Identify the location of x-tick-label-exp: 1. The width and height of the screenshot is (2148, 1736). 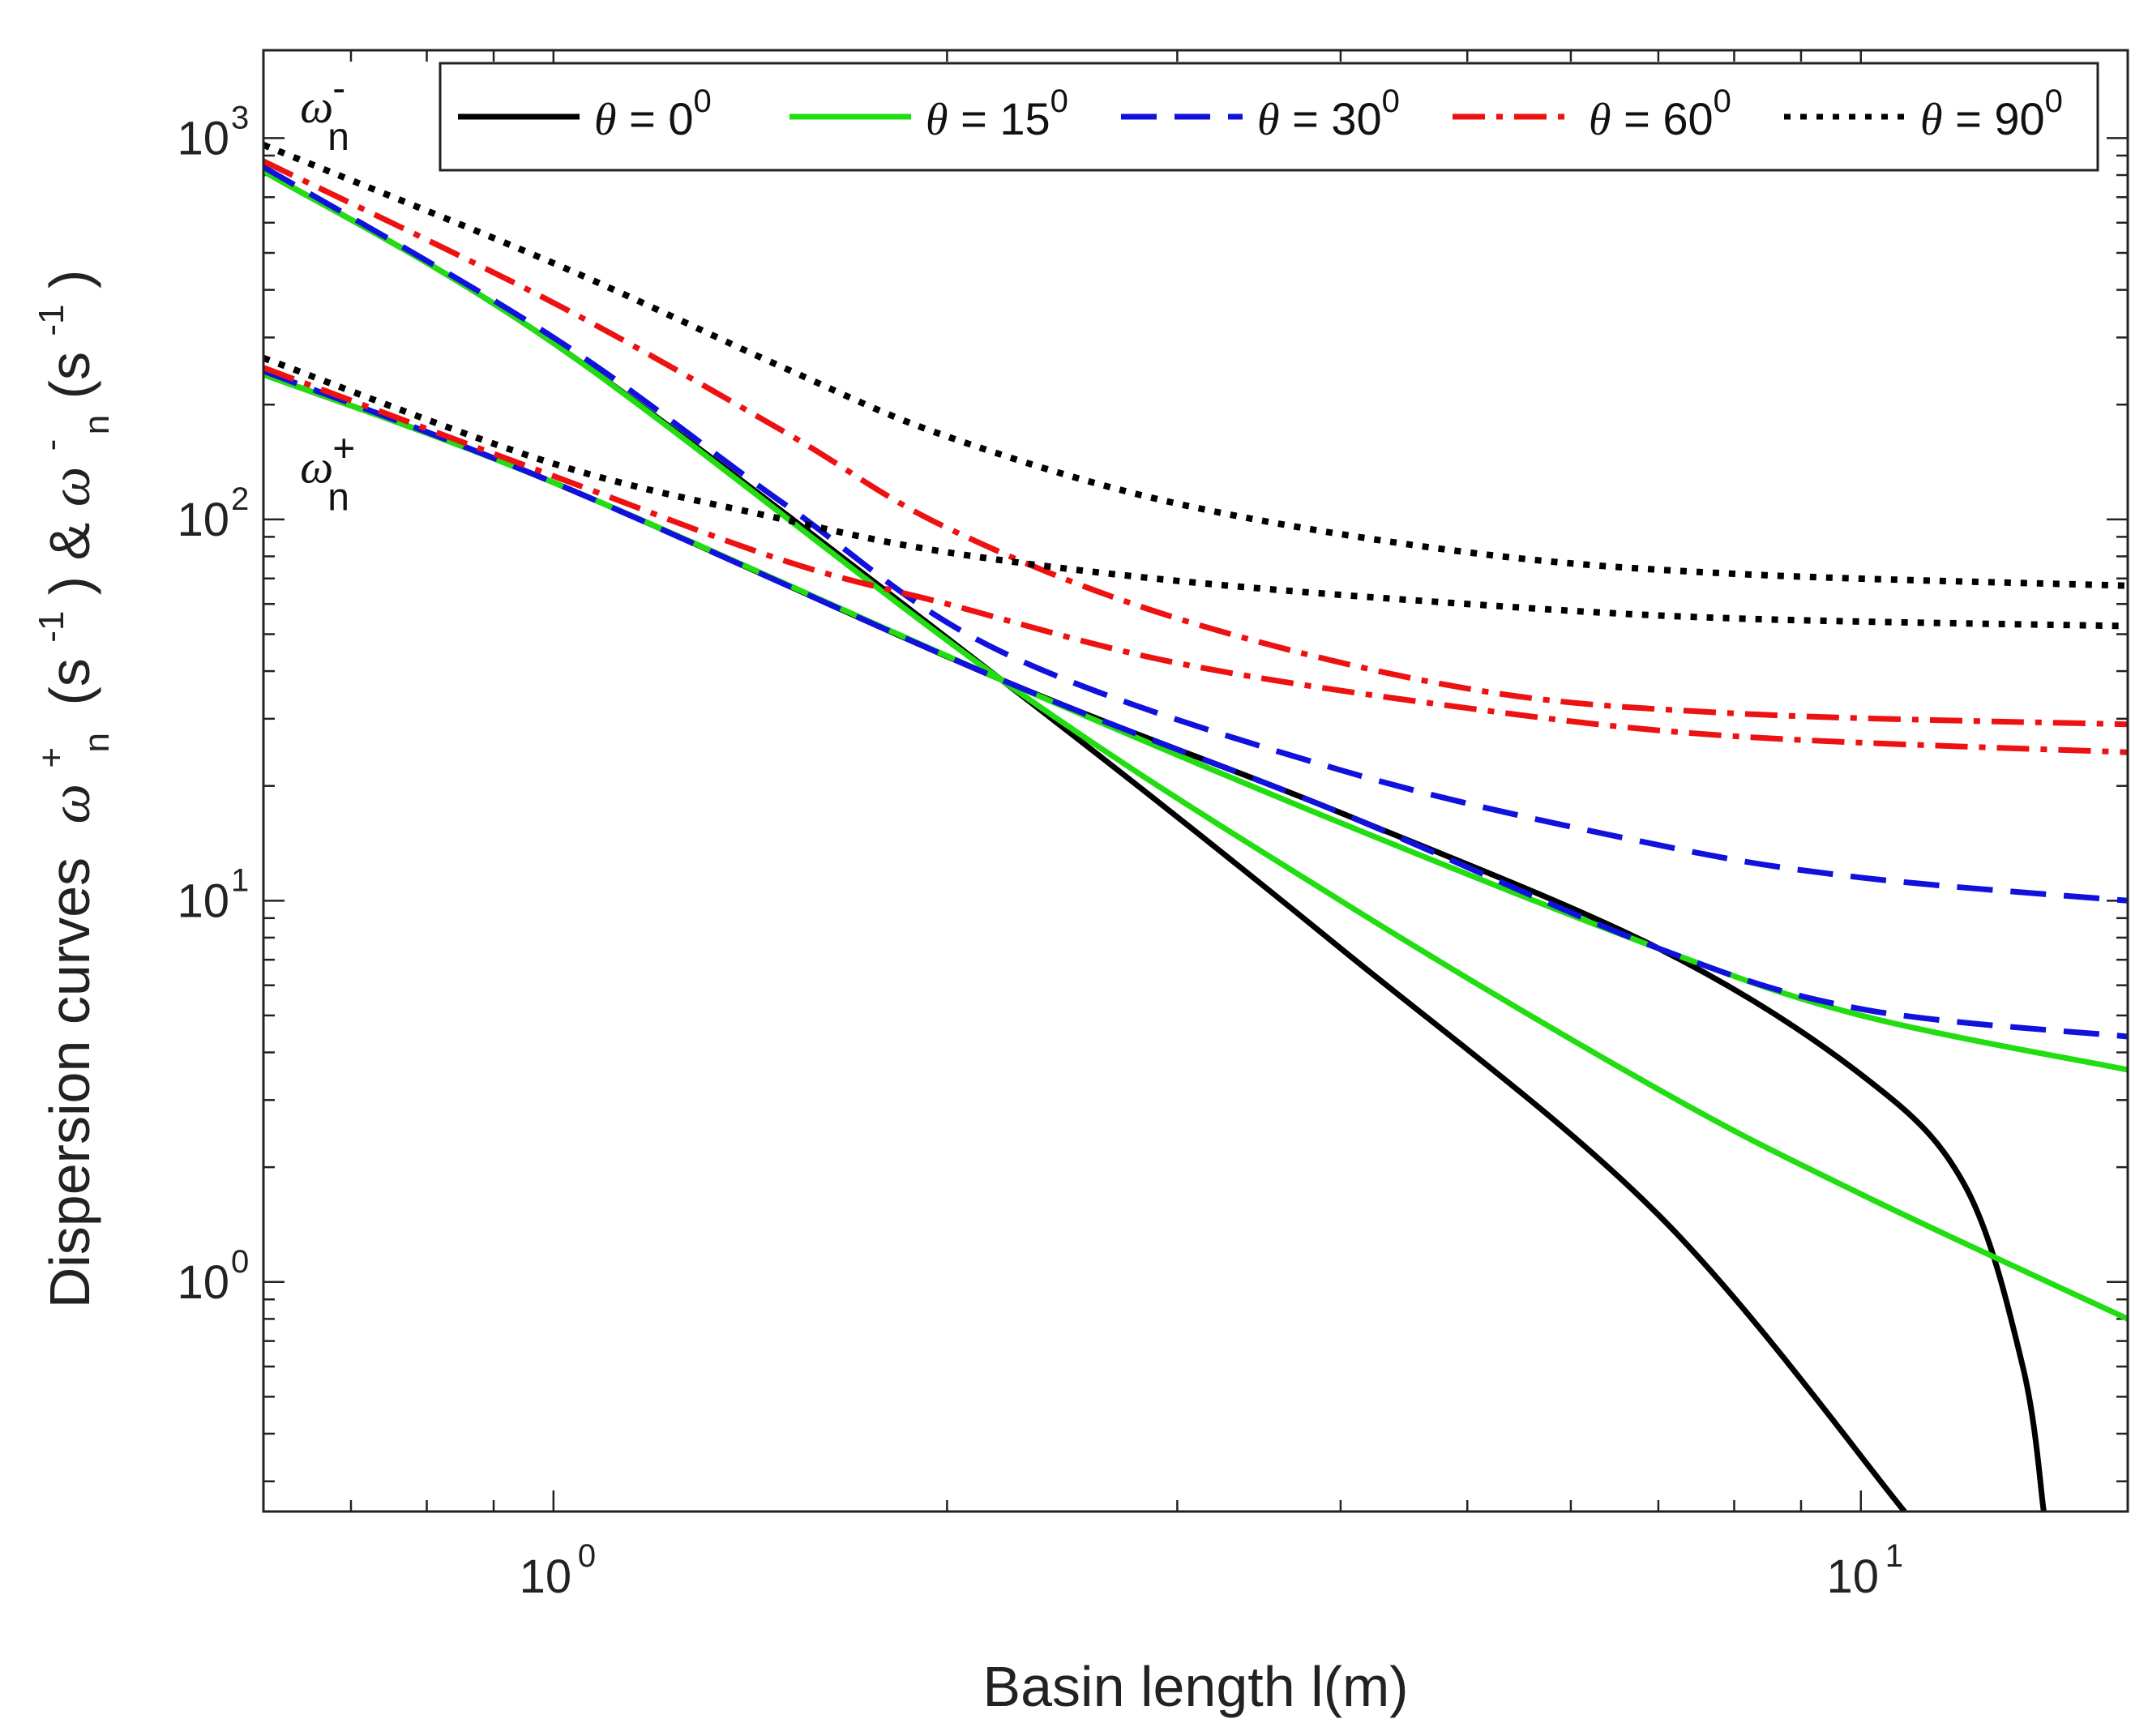
(1894, 1556).